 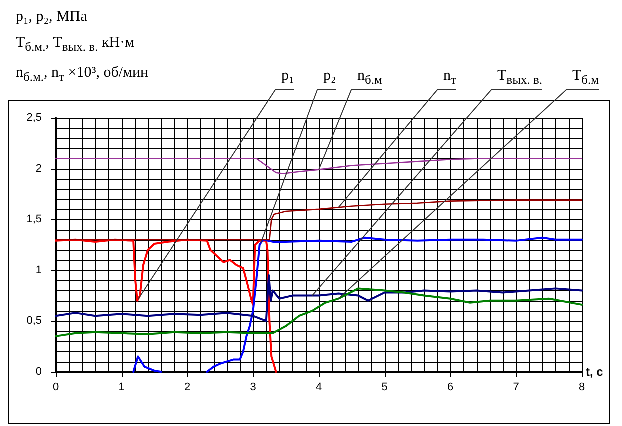 I want to click on text: p₁, p₂, МПа T$_{б.м.}$, T$_{вых. в.}$ кН·м n$_{б.м.}$, n$_{т}$ ×10³, об/мин, so click(x=82, y=46).